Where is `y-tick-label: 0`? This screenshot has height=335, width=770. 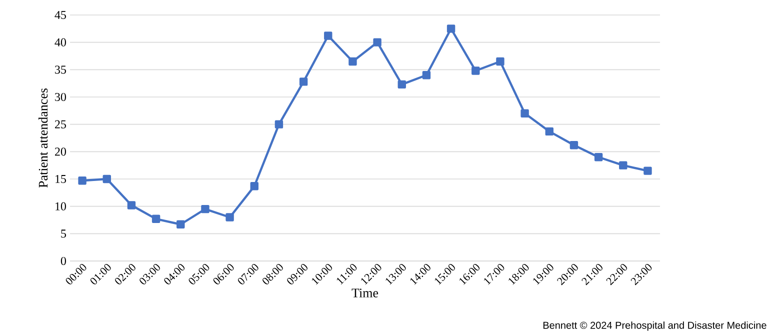 y-tick-label: 0 is located at coordinates (63, 261).